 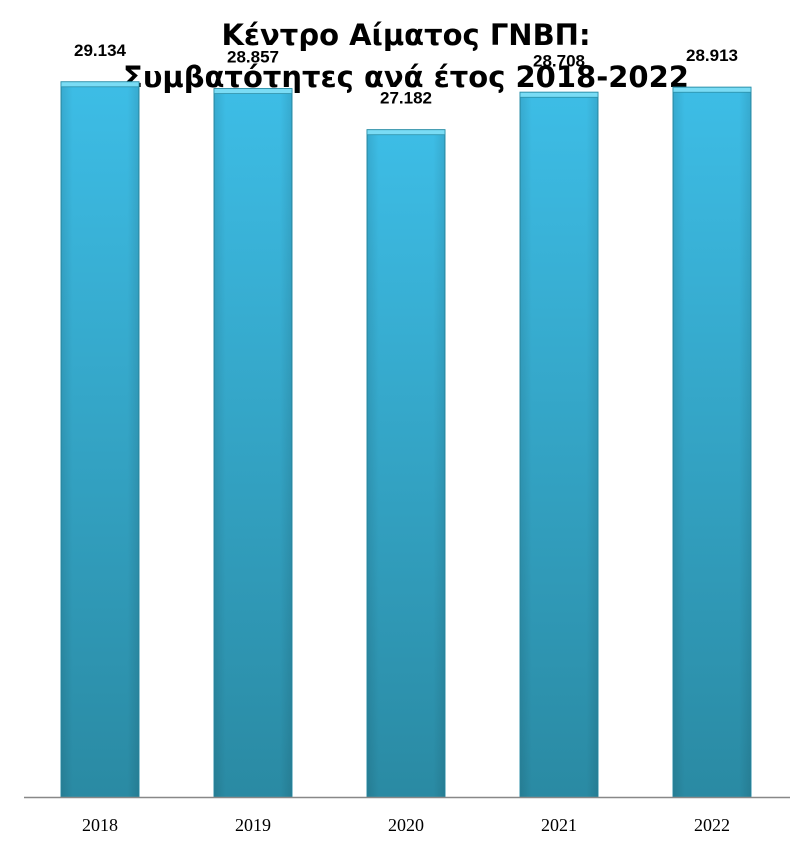 I want to click on bar-cap-2018, so click(x=100, y=84).